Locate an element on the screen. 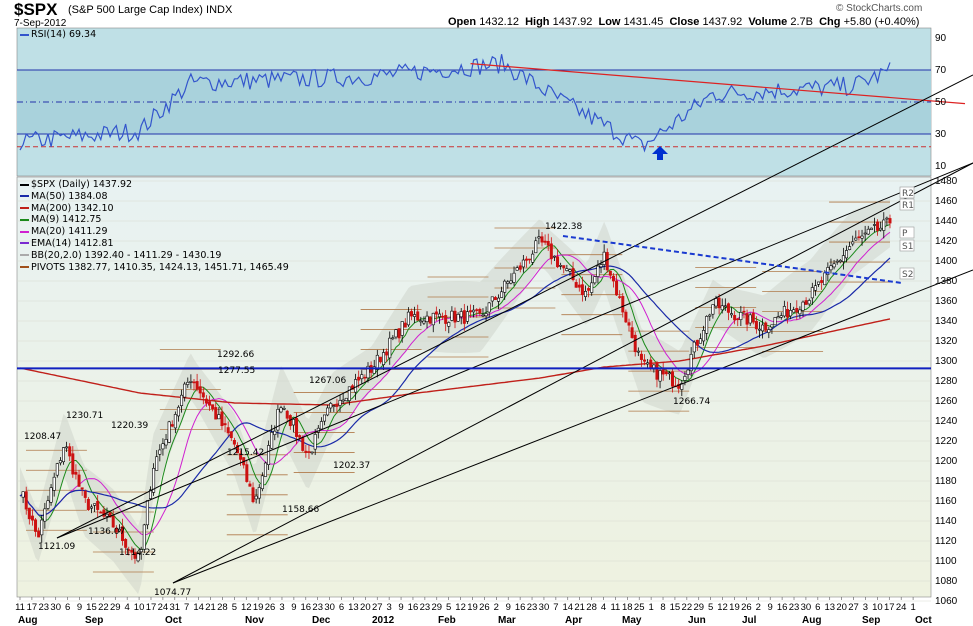 This screenshot has width=973, height=626. x-day-tick: 2 is located at coordinates (758, 607).